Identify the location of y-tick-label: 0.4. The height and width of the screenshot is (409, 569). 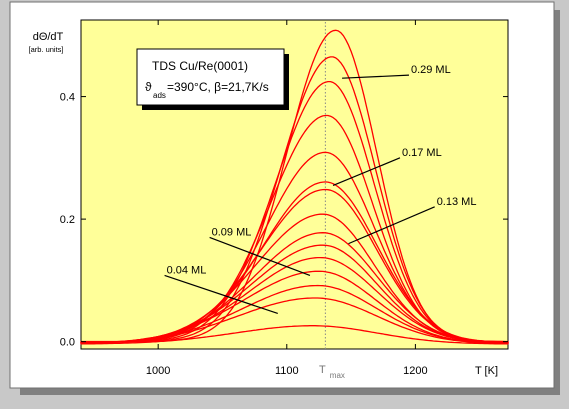
(67, 98).